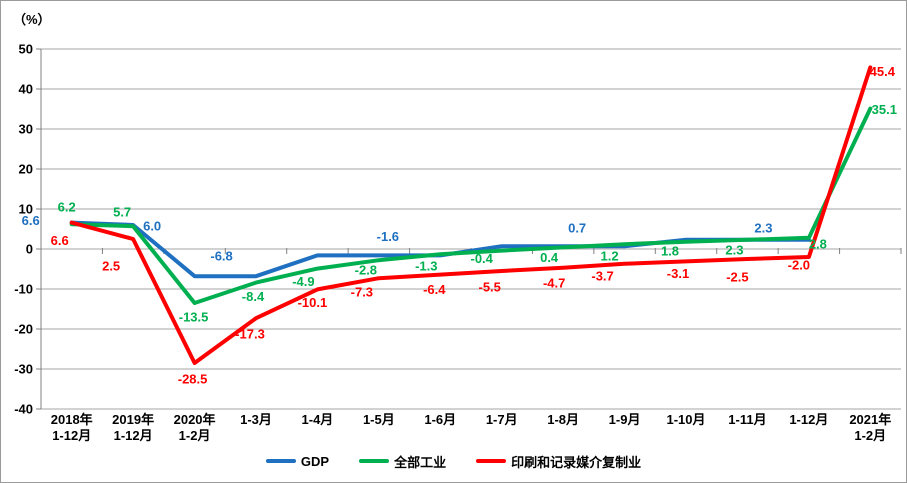  I want to click on y-tick-label: -10, so click(23, 289).